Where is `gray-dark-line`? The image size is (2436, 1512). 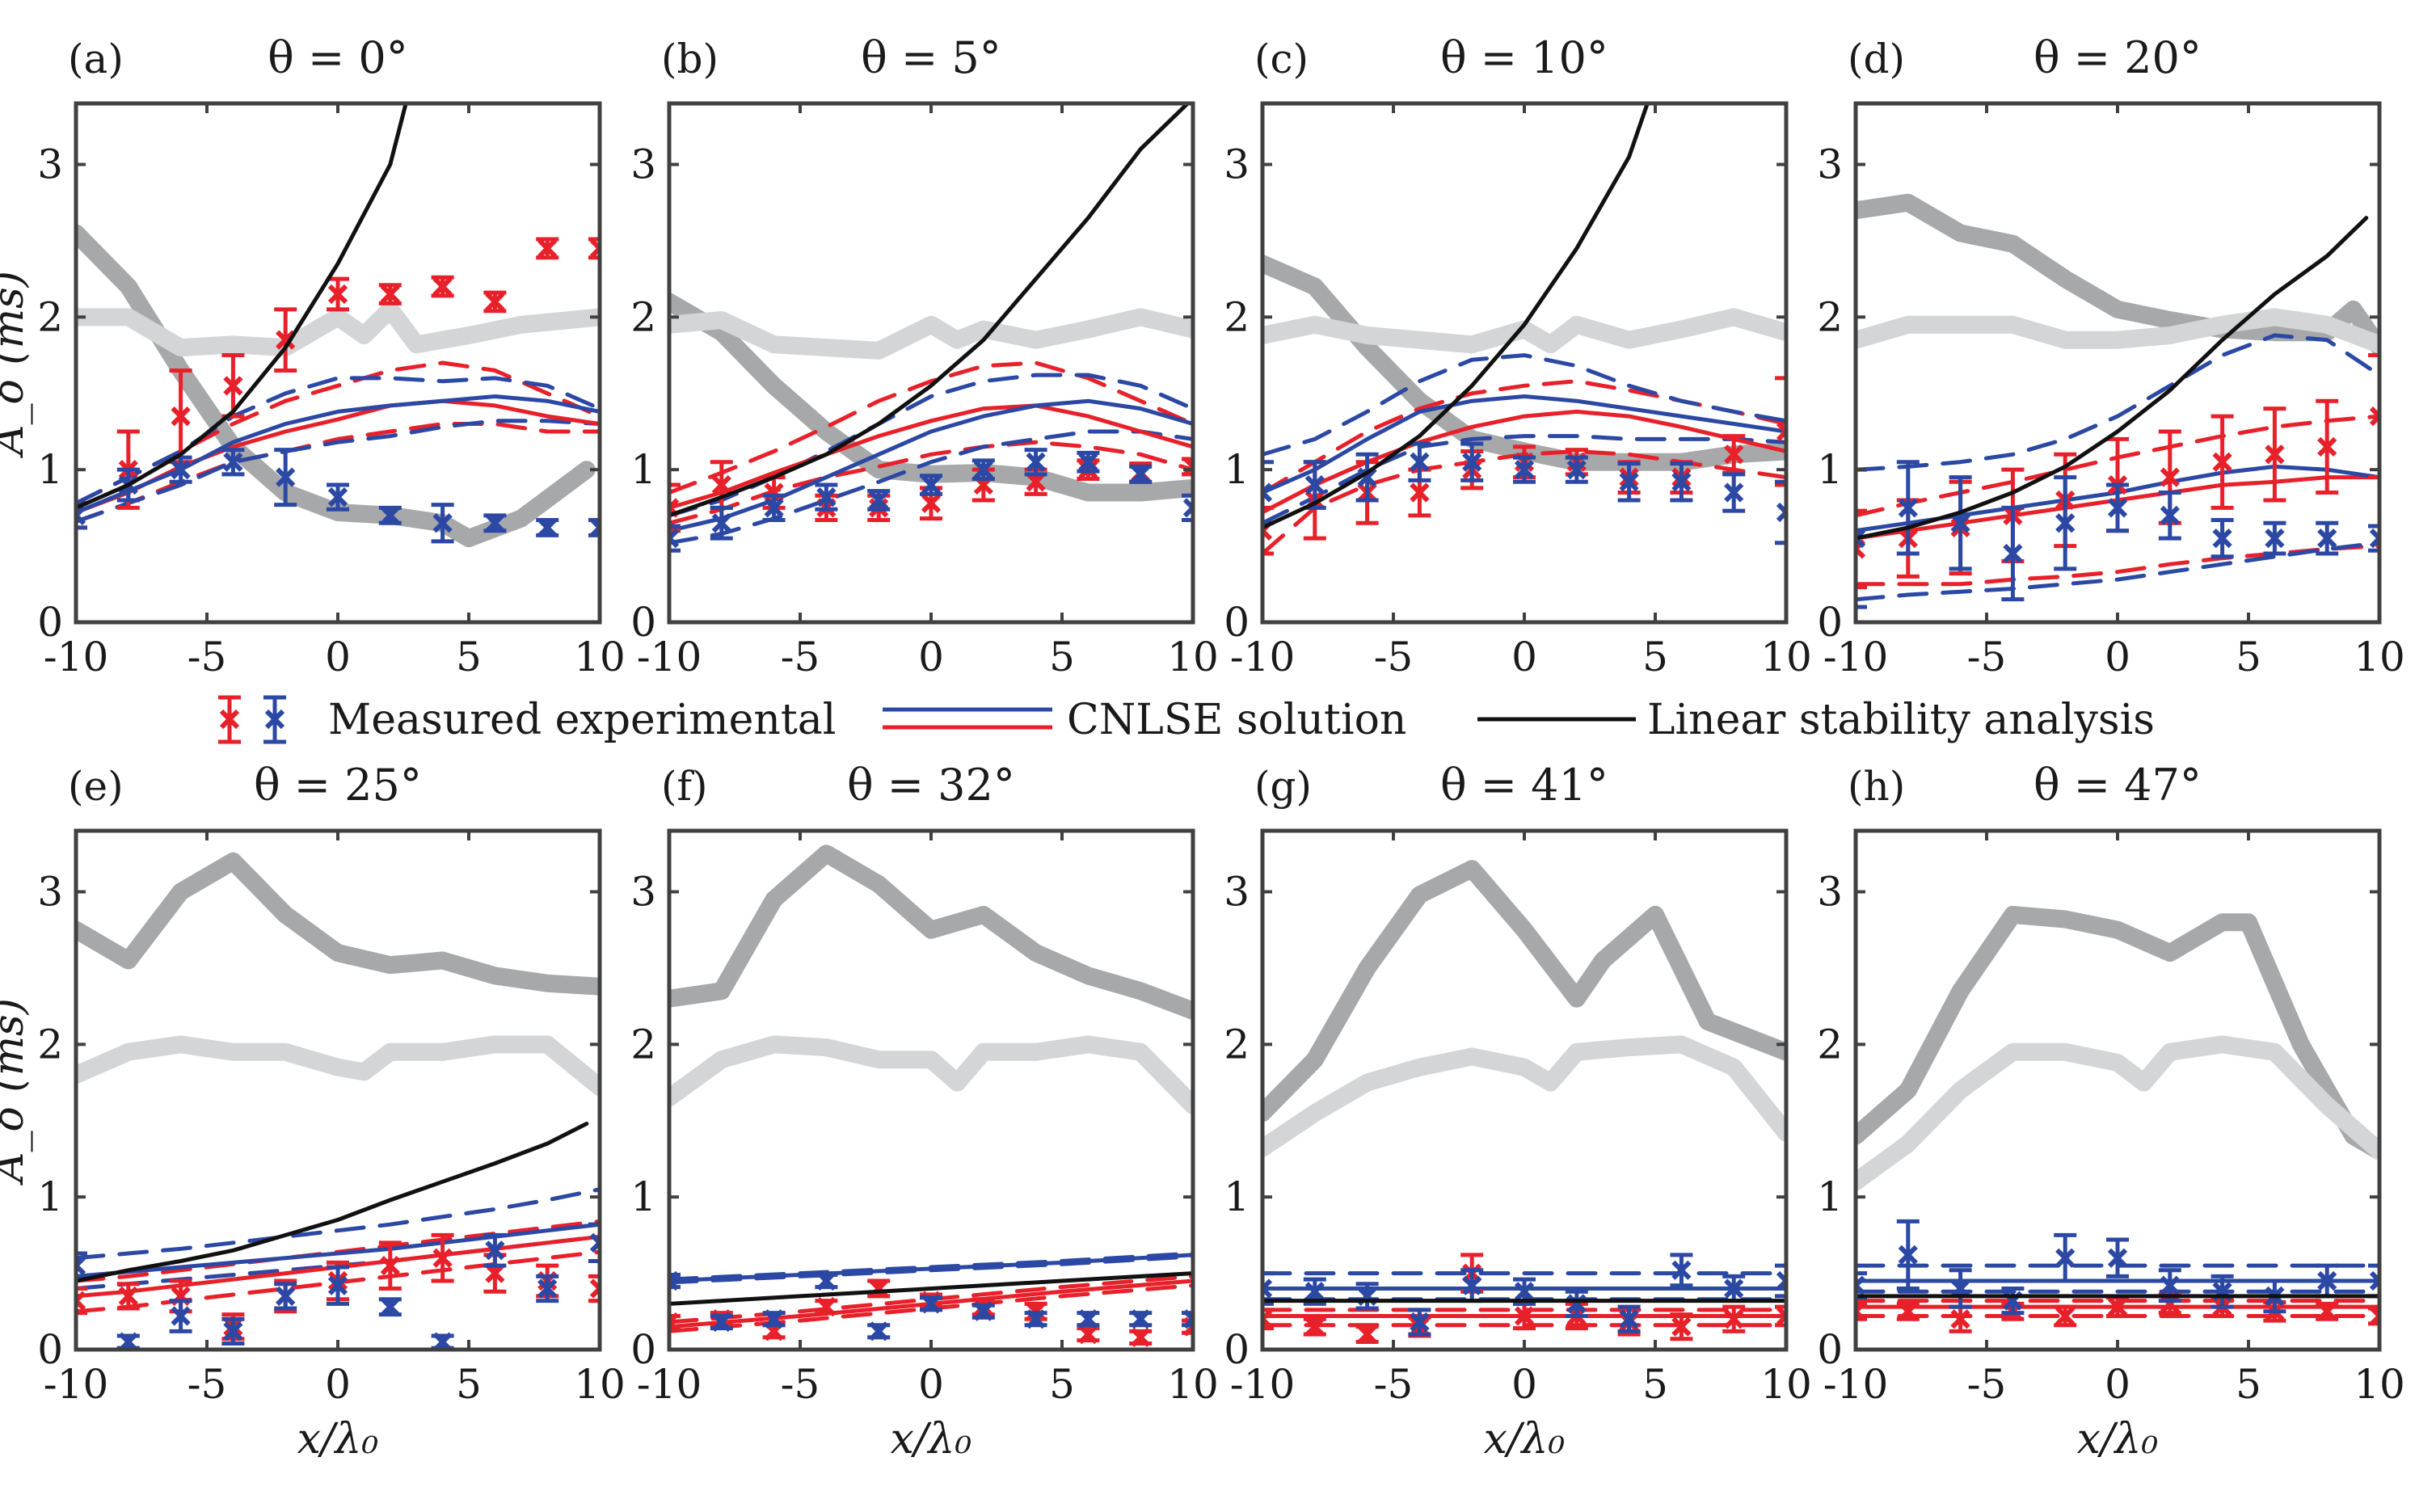 gray-dark-line is located at coordinates (338, 924).